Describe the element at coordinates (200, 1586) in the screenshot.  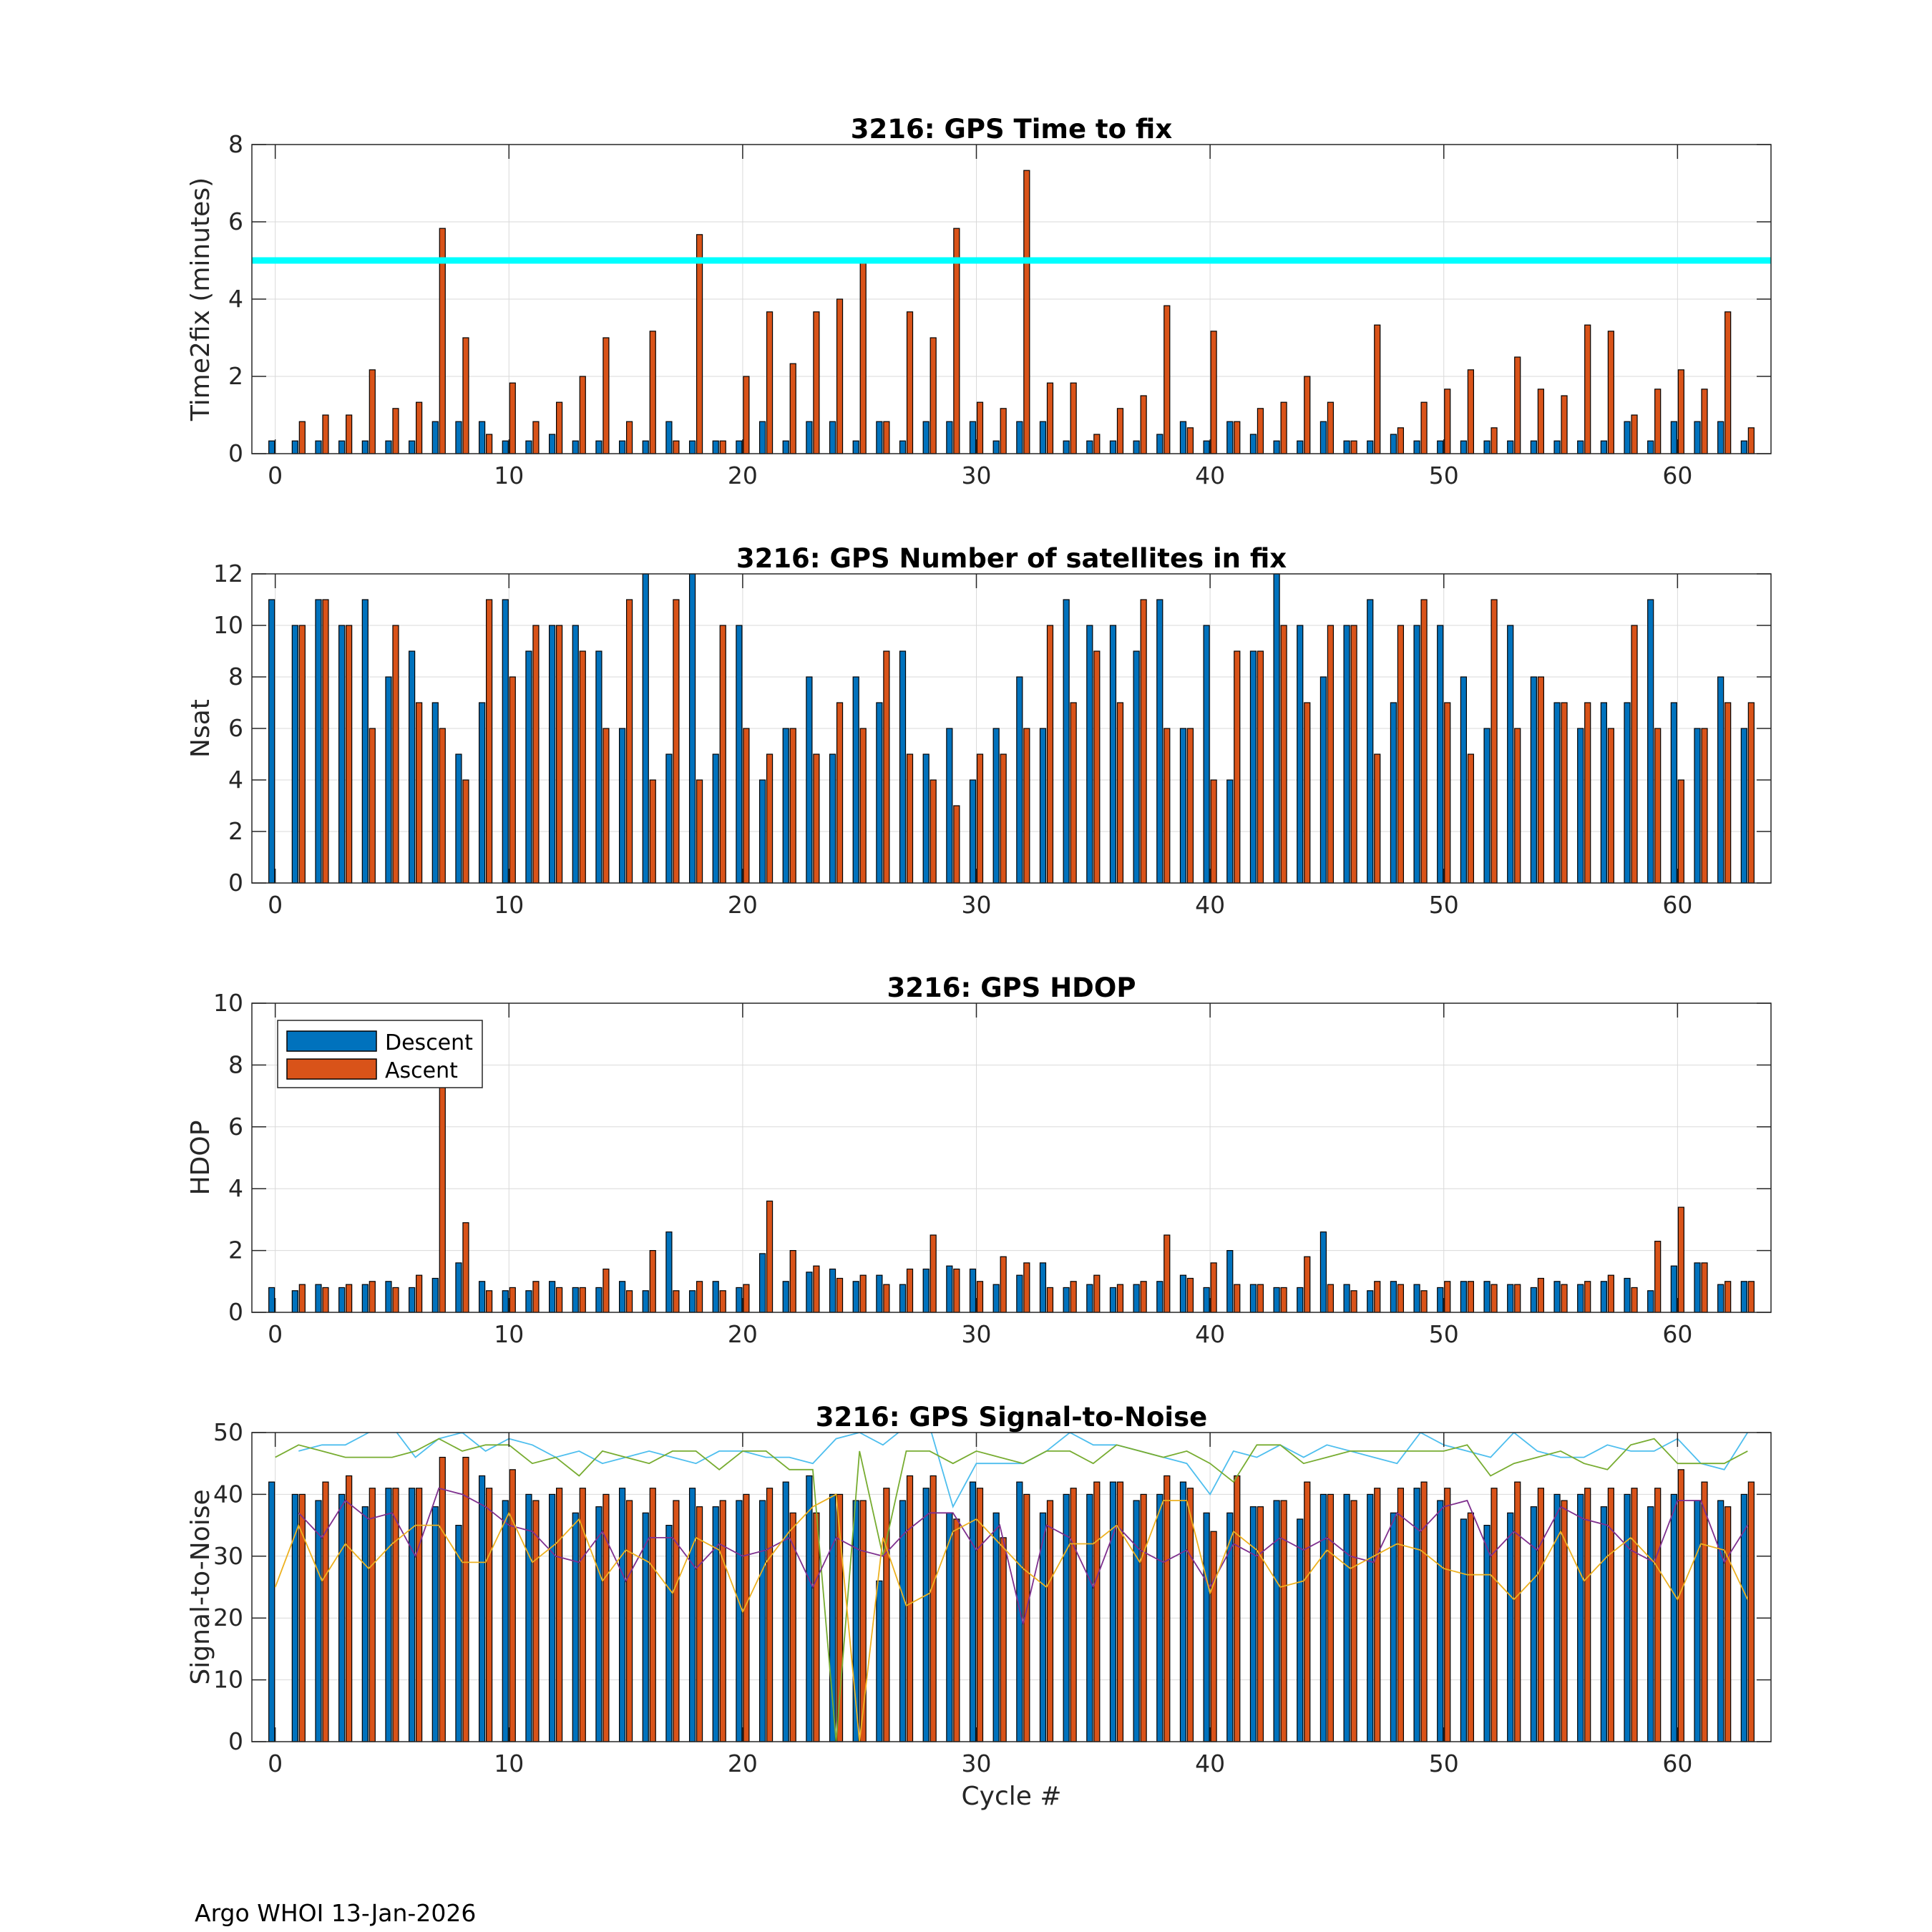
I see `y-axis-label: Signal-to-Noise` at that location.